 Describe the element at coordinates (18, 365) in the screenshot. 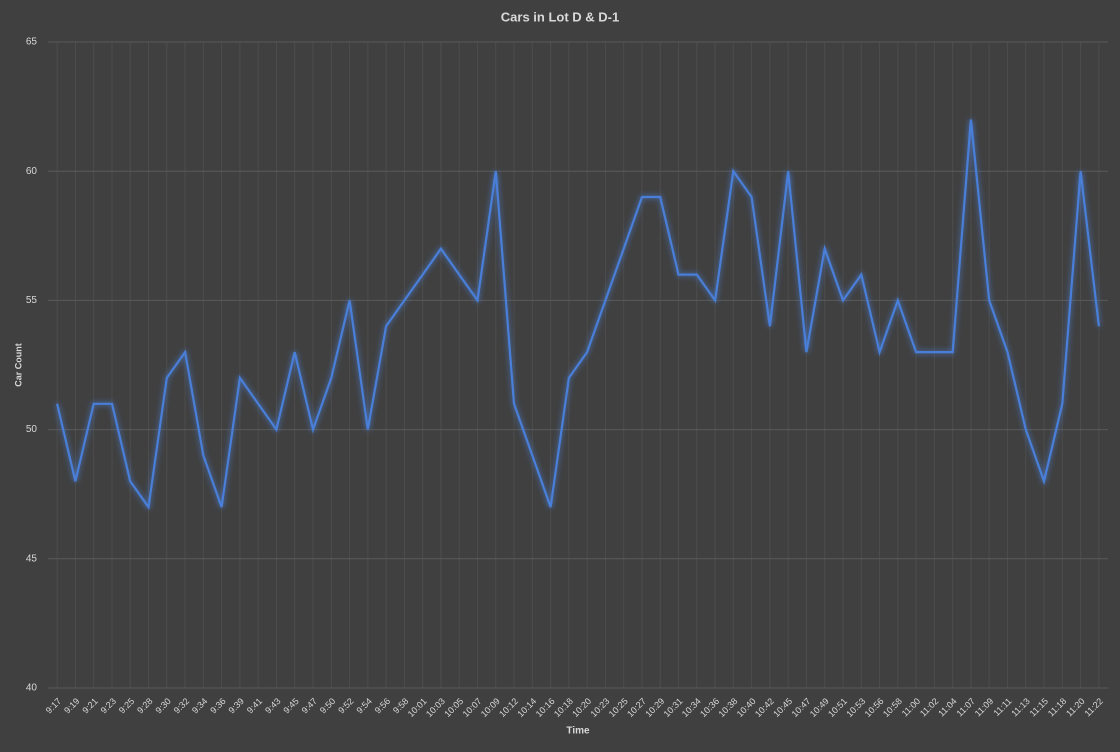

I see `y-axis-label: Car Count` at that location.